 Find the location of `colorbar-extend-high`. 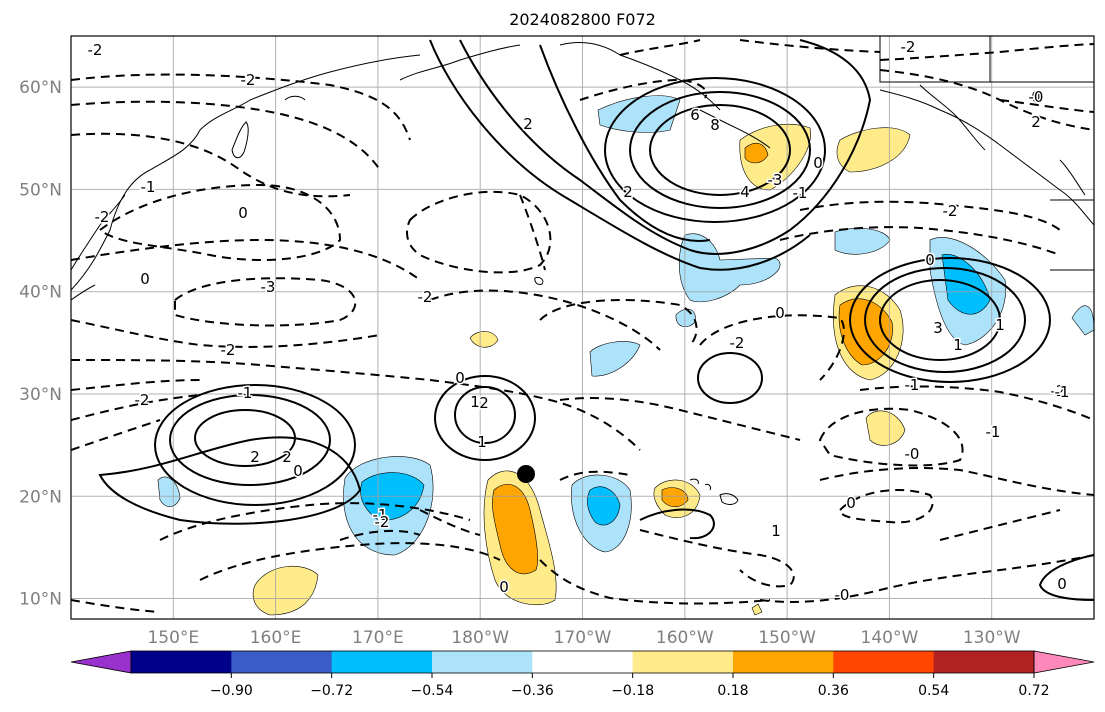

colorbar-extend-high is located at coordinates (1064, 662).